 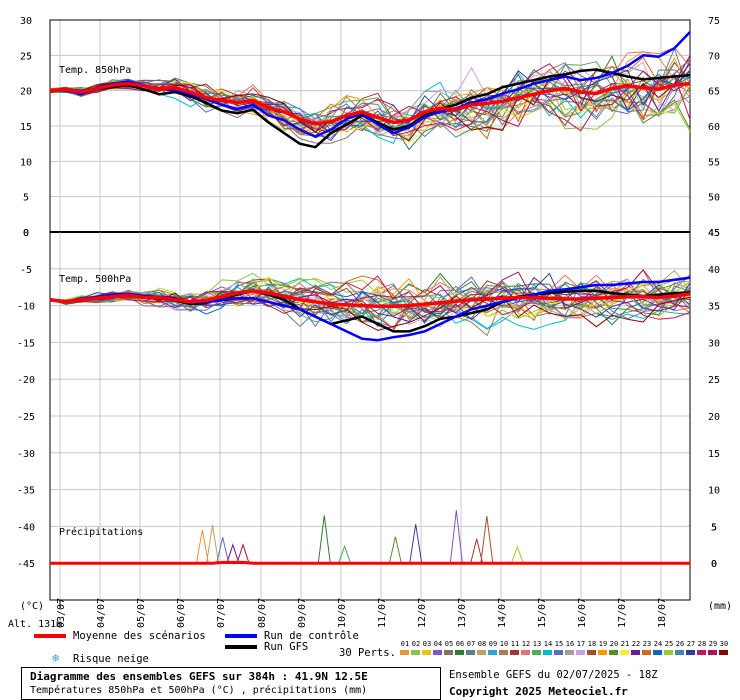 What do you see at coordinates (26, 380) in the screenshot?
I see `left-tick-label: -20` at bounding box center [26, 380].